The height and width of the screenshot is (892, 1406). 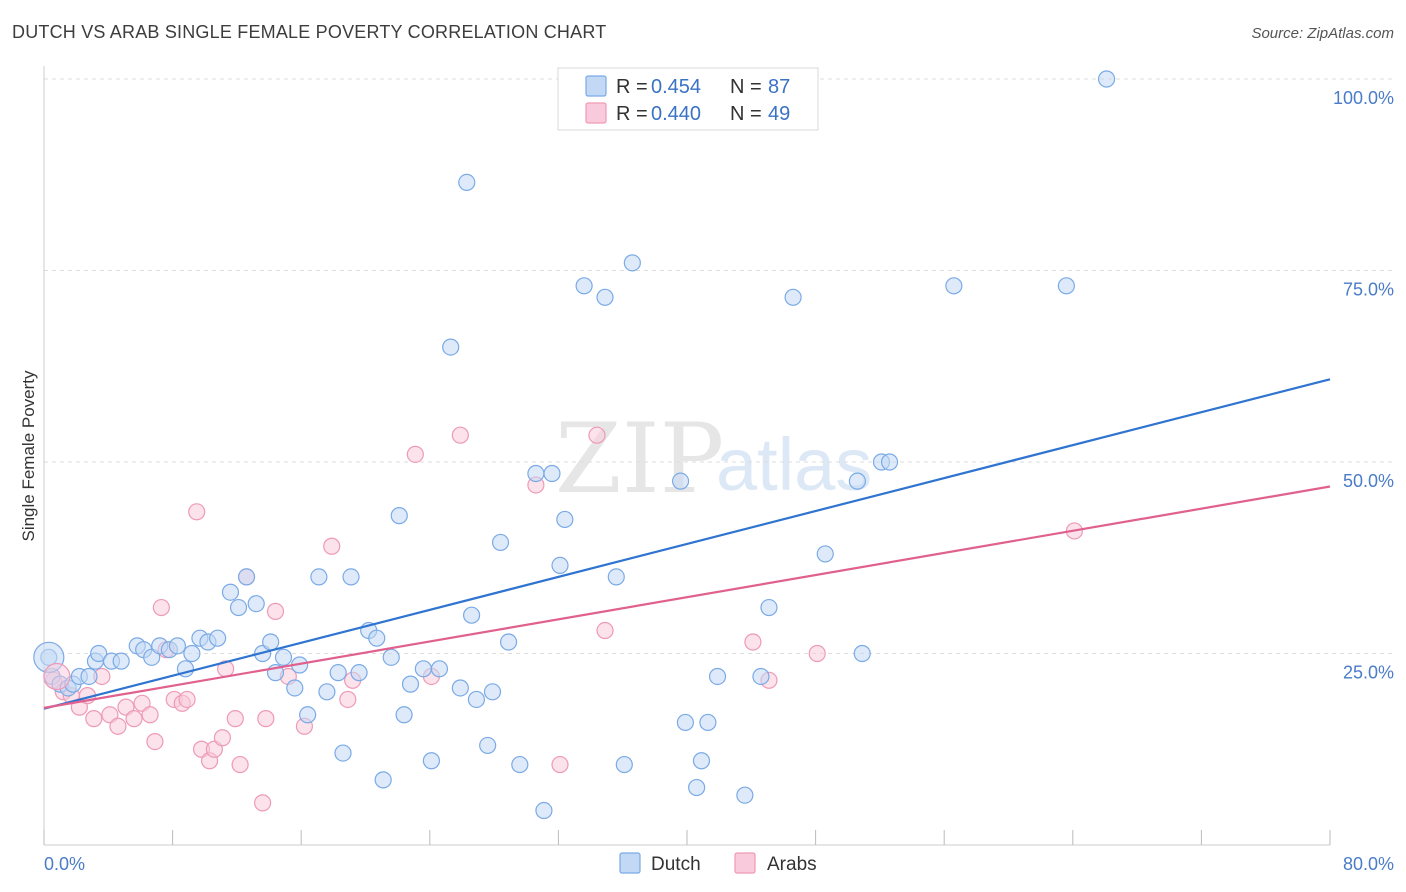 What do you see at coordinates (746, 114) in the screenshot?
I see `legend-n-label-arabs: N =` at bounding box center [746, 114].